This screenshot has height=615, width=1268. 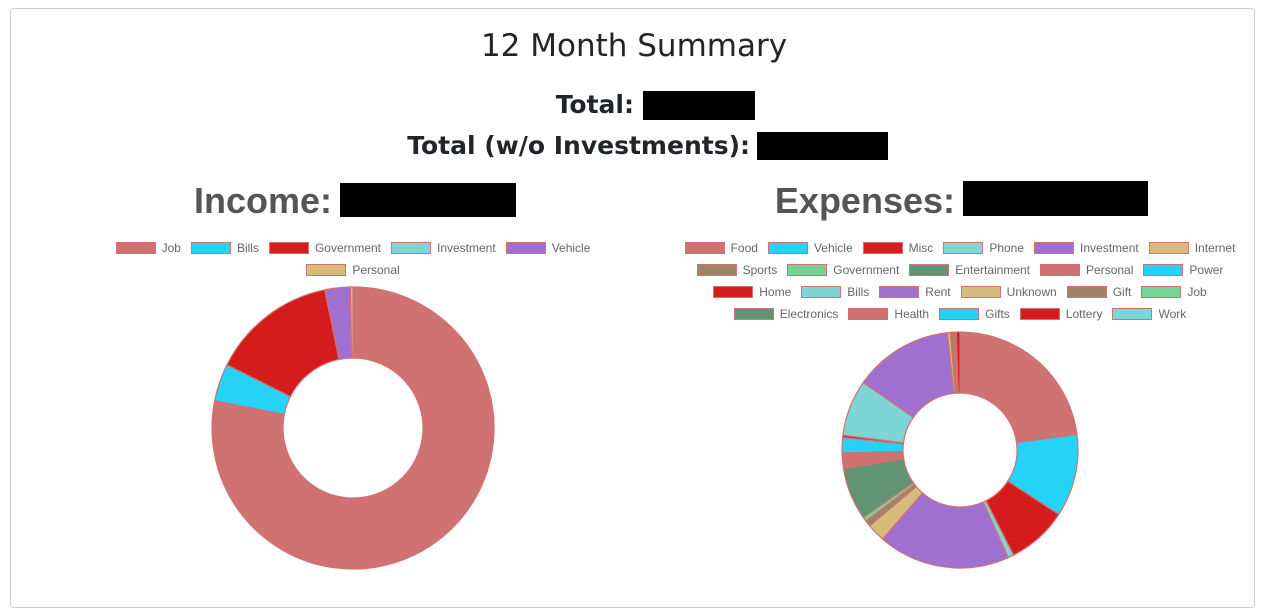 I want to click on legend-label: Power, so click(x=1206, y=270).